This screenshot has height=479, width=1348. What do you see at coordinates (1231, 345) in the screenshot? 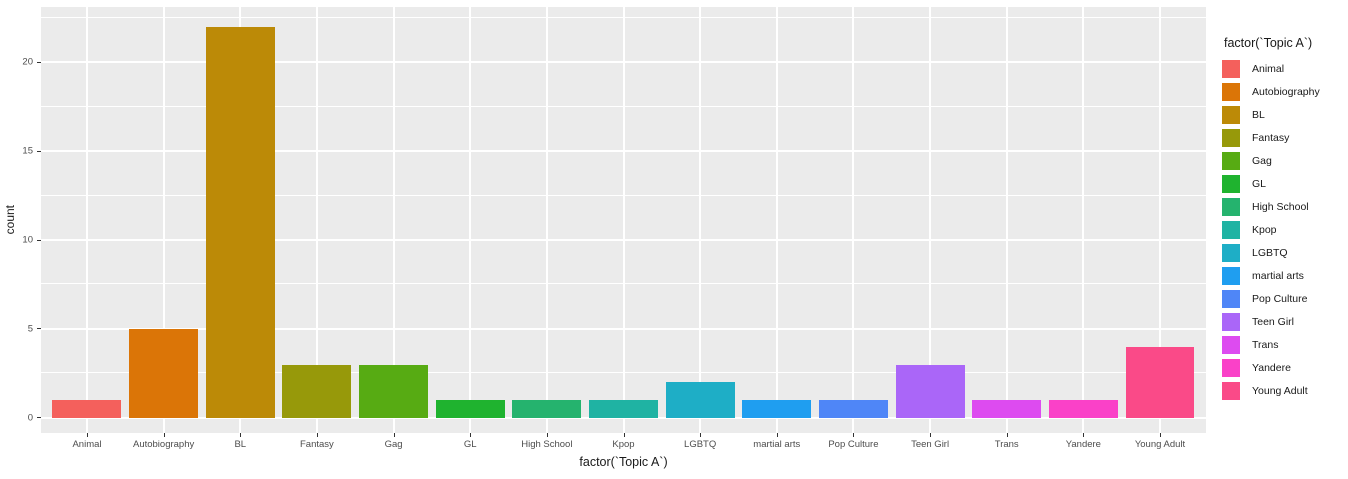
I see `legend-swatch-trans` at bounding box center [1231, 345].